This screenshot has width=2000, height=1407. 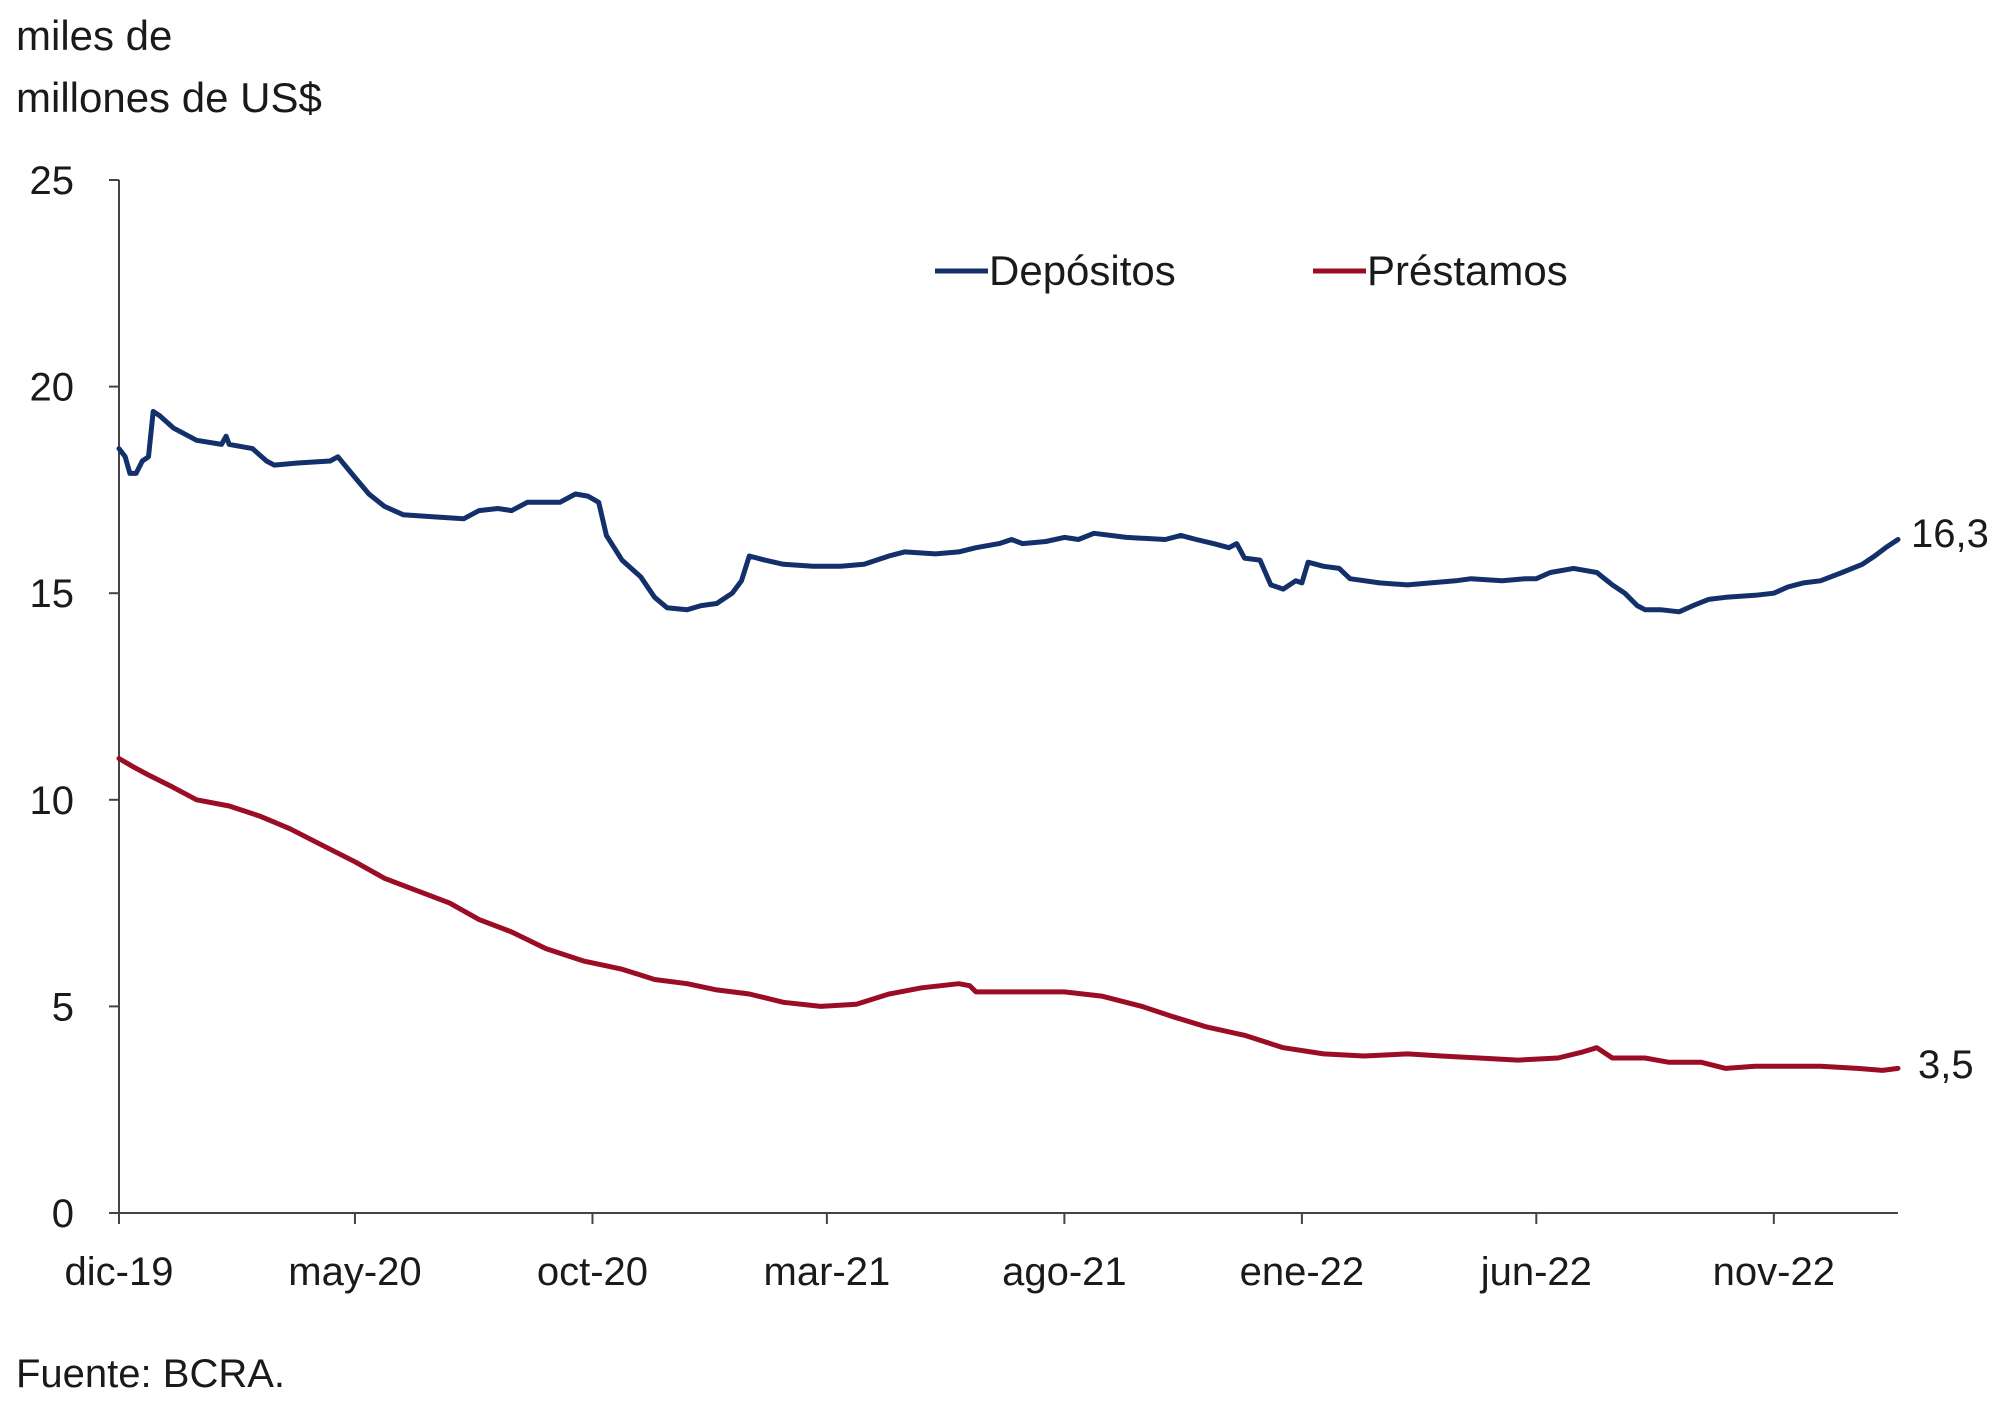 I want to click on x-tick-label: oct-20, so click(x=592, y=1272).